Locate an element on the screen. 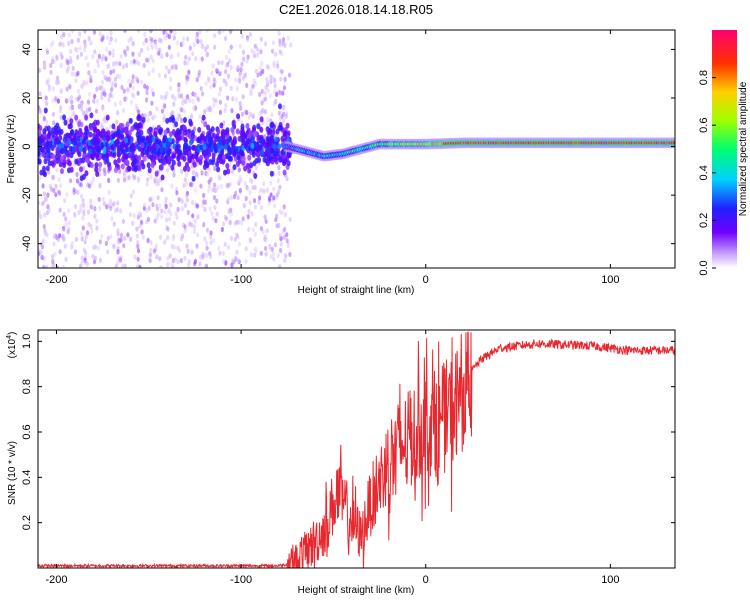 Image resolution: width=750 pixels, height=600 pixels. spectrogram-y-tick-label: -20 is located at coordinates (27, 195).